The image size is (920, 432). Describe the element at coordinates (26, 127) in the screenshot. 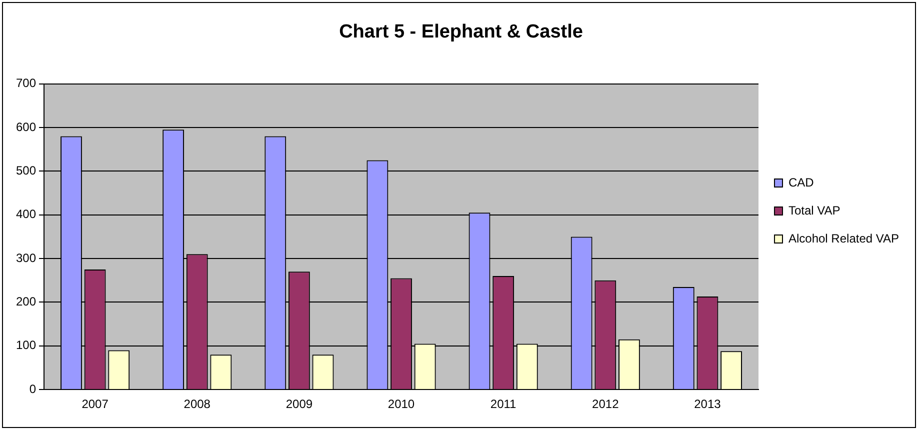

I see `y-tick-label: 600` at that location.